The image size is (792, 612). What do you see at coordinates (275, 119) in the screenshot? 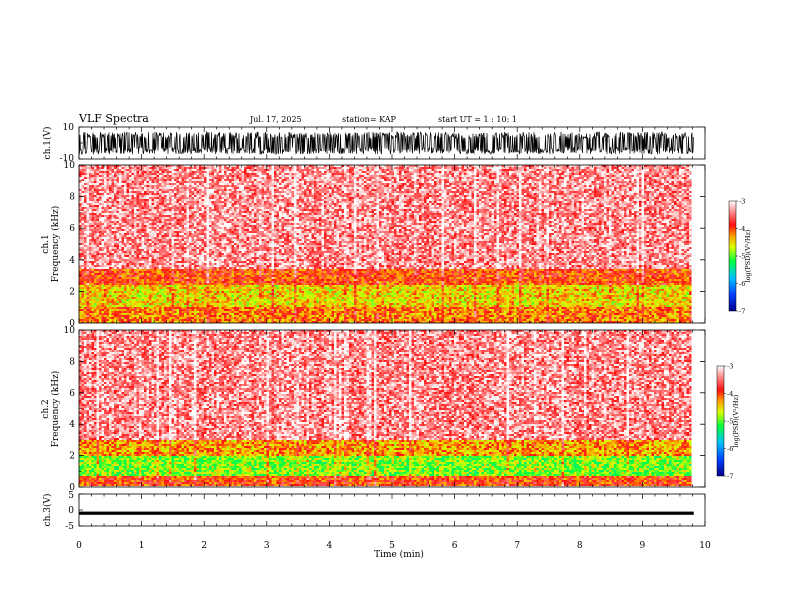
I see `date-label: Jul. 17, 2025` at bounding box center [275, 119].